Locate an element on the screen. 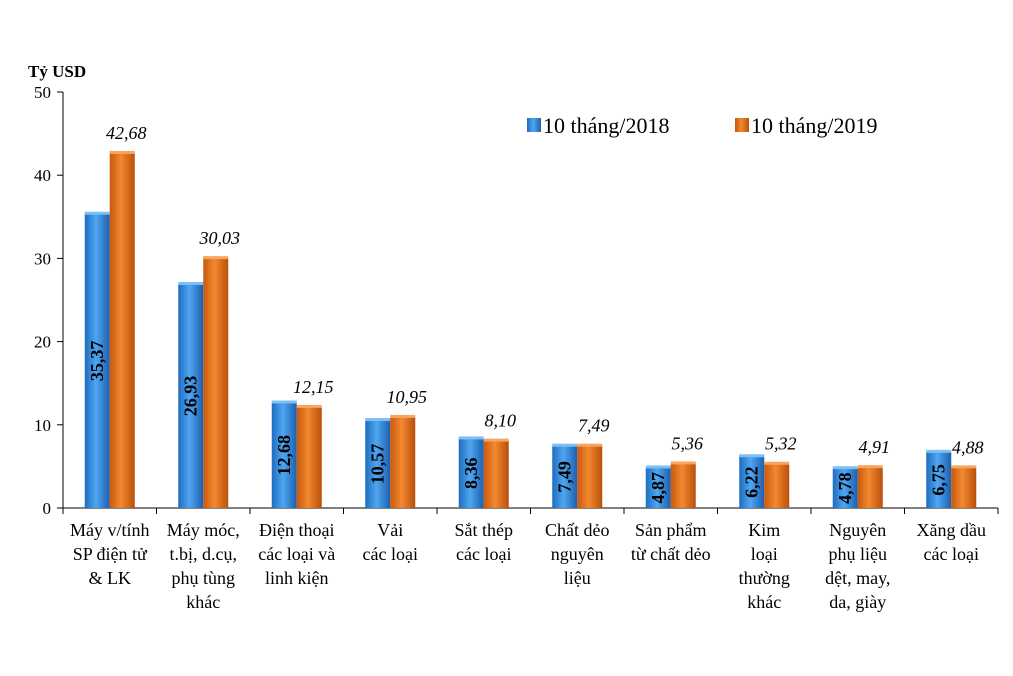 This screenshot has width=1013, height=676. category-label-line: các loại is located at coordinates (390, 554).